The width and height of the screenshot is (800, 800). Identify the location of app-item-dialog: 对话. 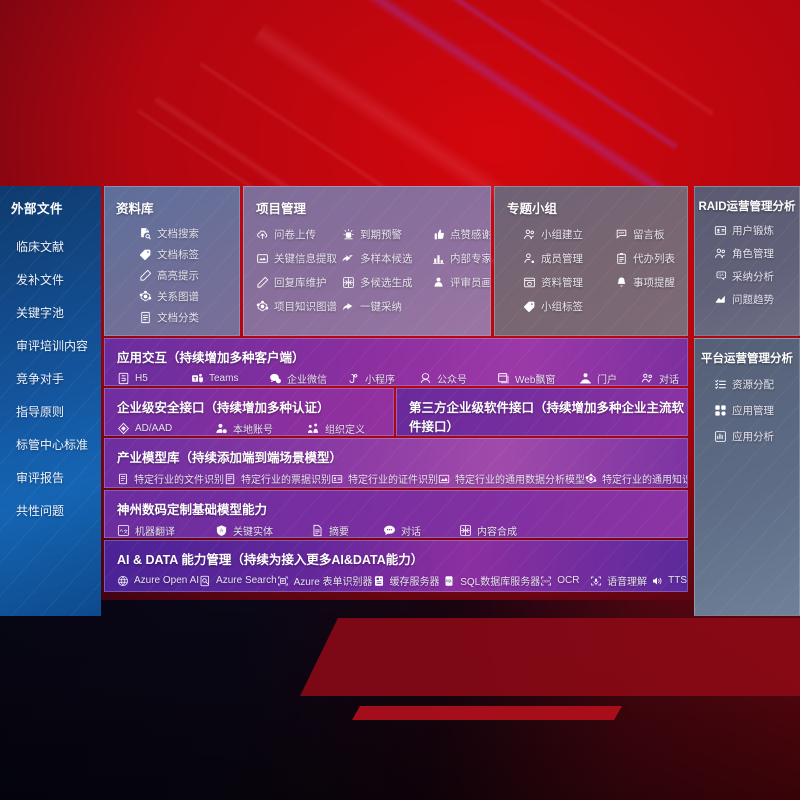
(660, 378).